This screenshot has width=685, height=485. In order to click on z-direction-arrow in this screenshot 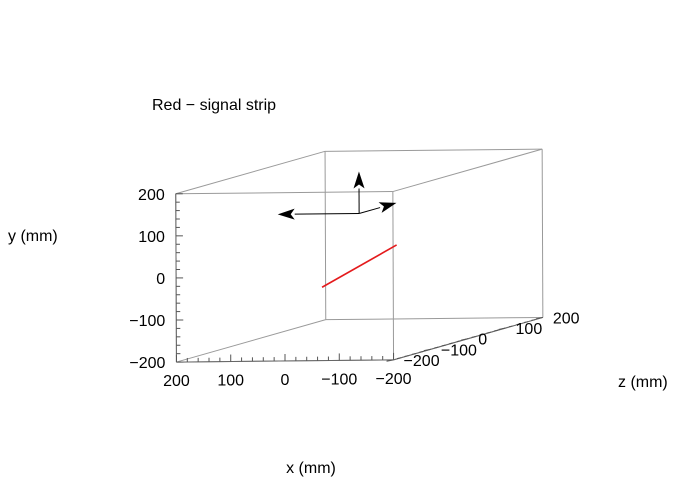, I will do `click(377, 208)`.